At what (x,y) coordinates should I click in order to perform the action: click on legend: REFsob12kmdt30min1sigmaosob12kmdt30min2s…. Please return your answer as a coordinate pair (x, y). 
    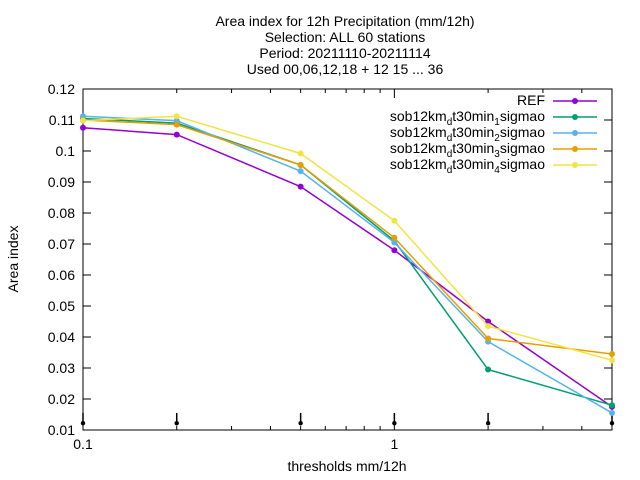
    Looking at the image, I should click on (493, 134).